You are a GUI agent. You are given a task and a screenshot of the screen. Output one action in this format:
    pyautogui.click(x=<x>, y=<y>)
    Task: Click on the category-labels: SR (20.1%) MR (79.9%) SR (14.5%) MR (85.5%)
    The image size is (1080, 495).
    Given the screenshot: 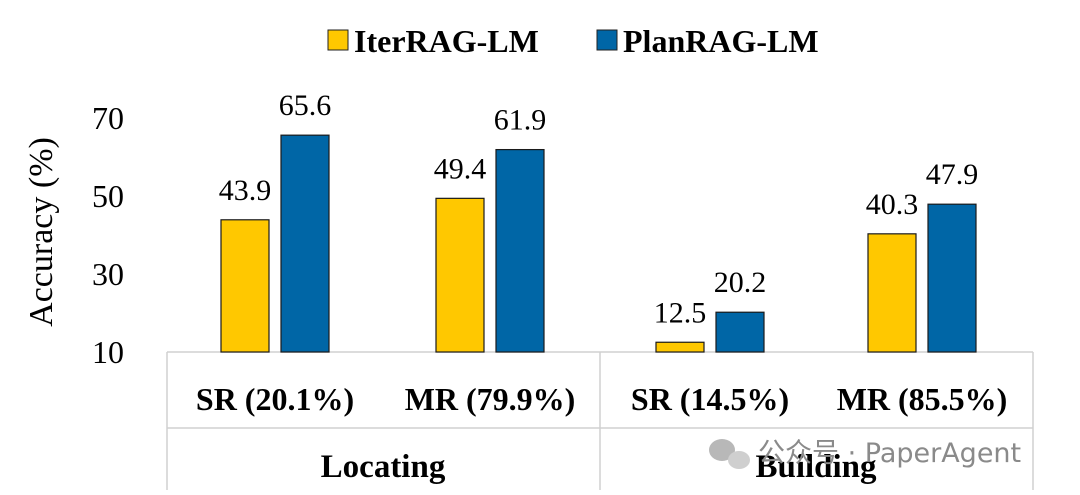 What is the action you would take?
    pyautogui.click(x=601, y=399)
    